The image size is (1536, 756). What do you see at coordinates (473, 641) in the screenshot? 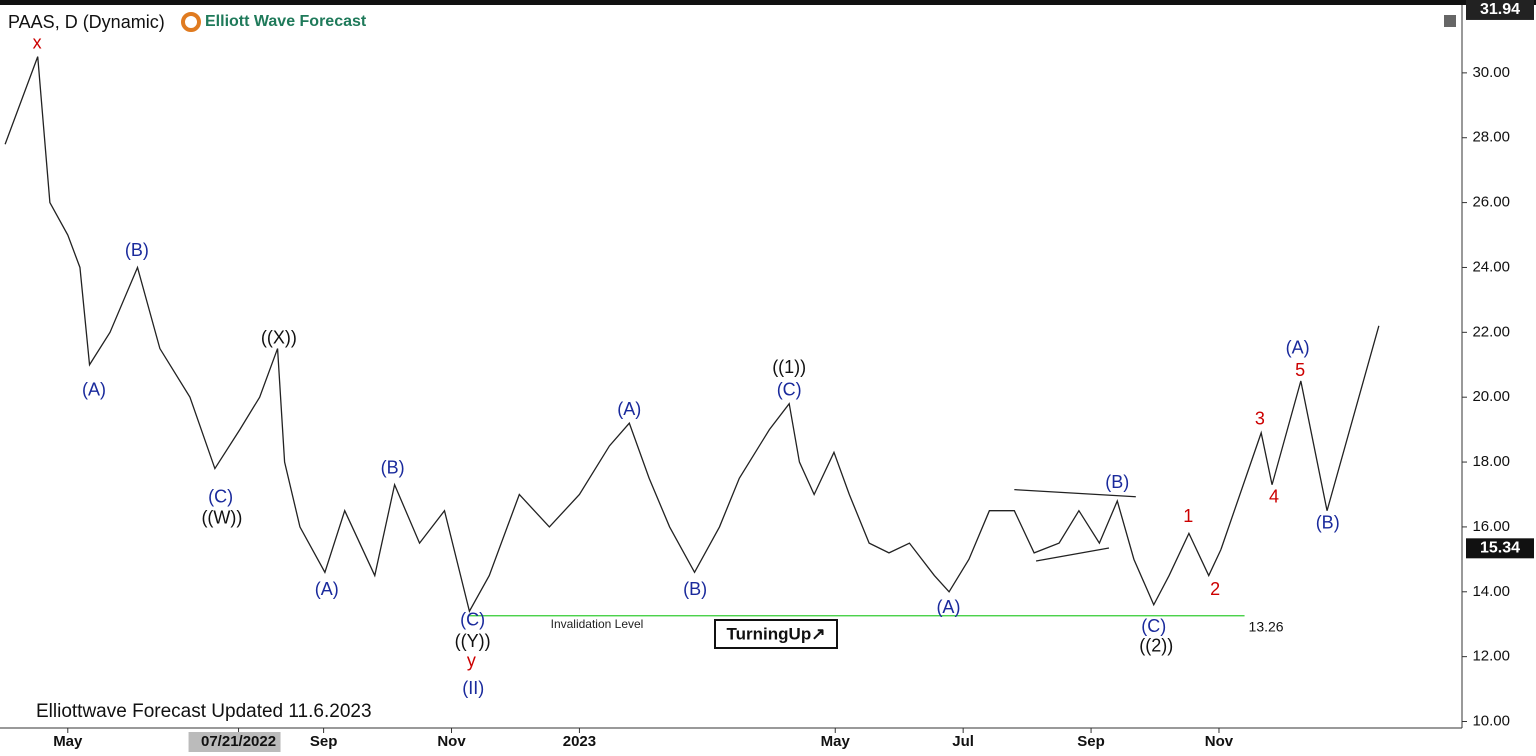
I see `wave-label: ((Y))` at bounding box center [473, 641].